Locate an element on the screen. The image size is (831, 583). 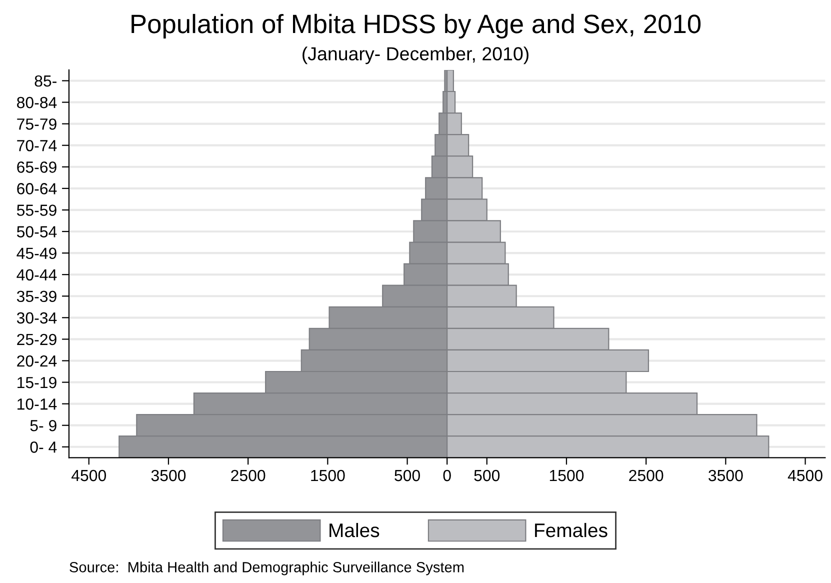
y-tick-label: 5- 9 is located at coordinates (43, 426).